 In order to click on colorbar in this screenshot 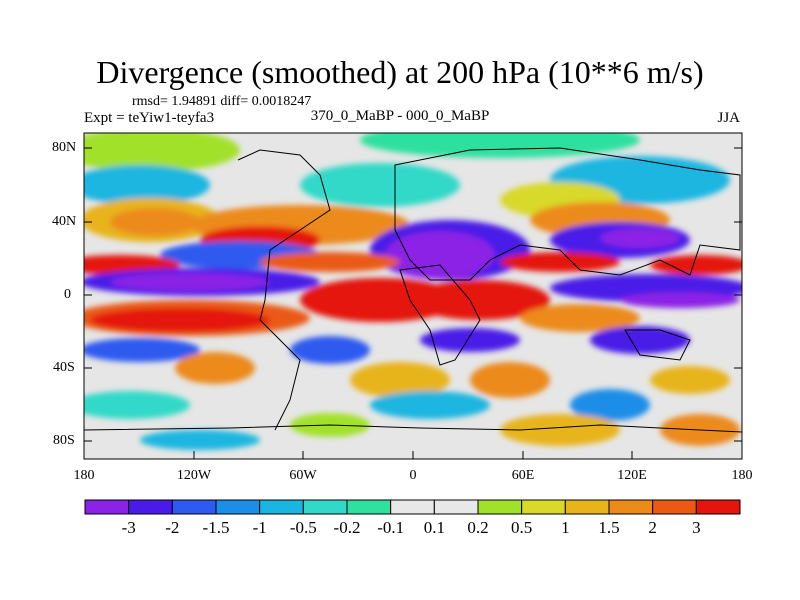, I will do `click(412, 507)`.